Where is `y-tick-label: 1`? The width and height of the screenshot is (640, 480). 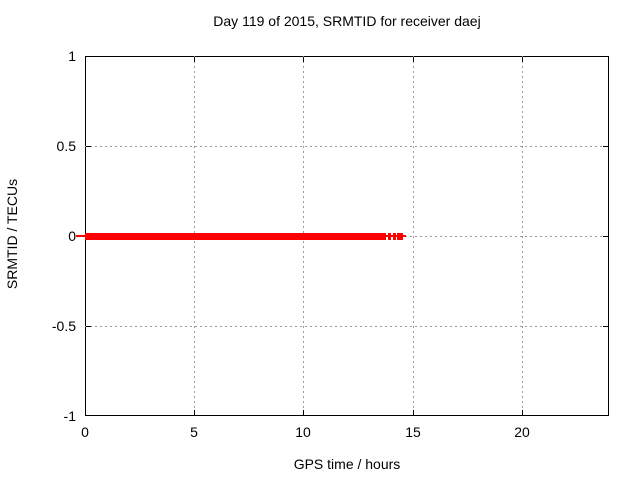 y-tick-label: 1 is located at coordinates (72, 56).